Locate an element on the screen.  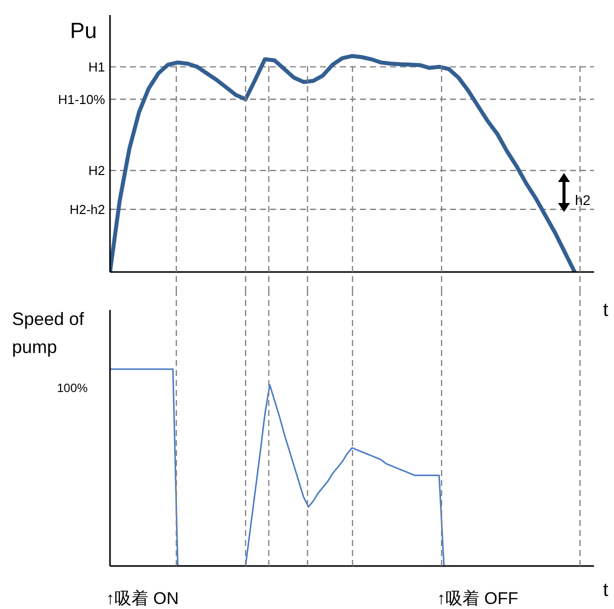
ref-line-label: H1 is located at coordinates (96, 66).